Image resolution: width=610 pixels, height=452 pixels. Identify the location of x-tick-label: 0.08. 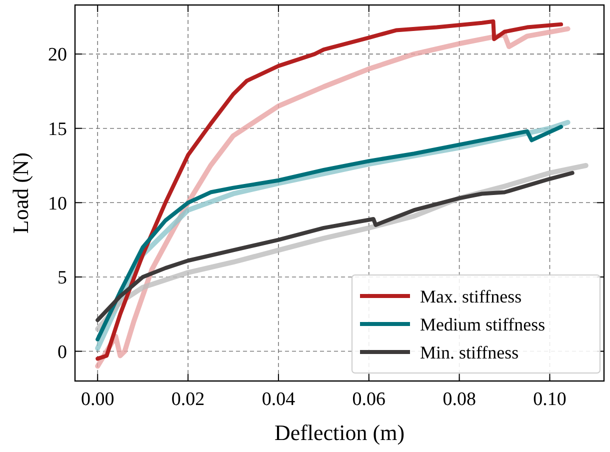
(459, 399).